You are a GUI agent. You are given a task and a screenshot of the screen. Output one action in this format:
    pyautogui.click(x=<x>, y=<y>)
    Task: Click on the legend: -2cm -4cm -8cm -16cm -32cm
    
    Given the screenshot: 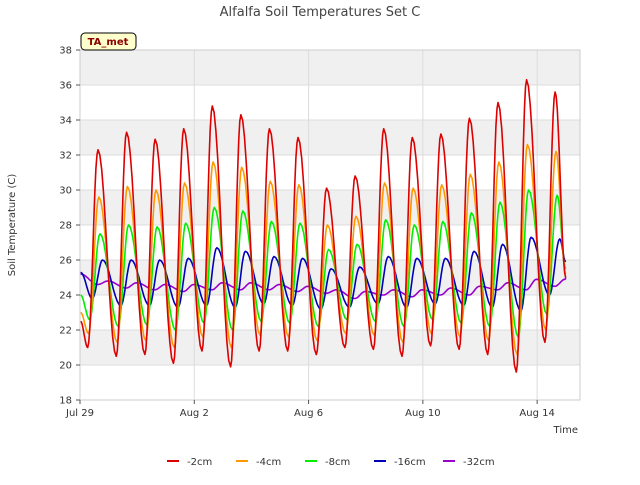 What is the action you would take?
    pyautogui.click(x=331, y=462)
    